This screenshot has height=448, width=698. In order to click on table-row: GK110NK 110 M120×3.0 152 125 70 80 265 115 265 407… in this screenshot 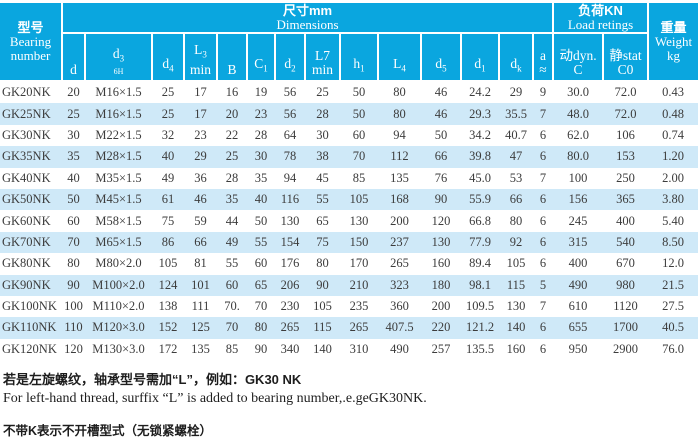, I will do `click(349, 328)`.